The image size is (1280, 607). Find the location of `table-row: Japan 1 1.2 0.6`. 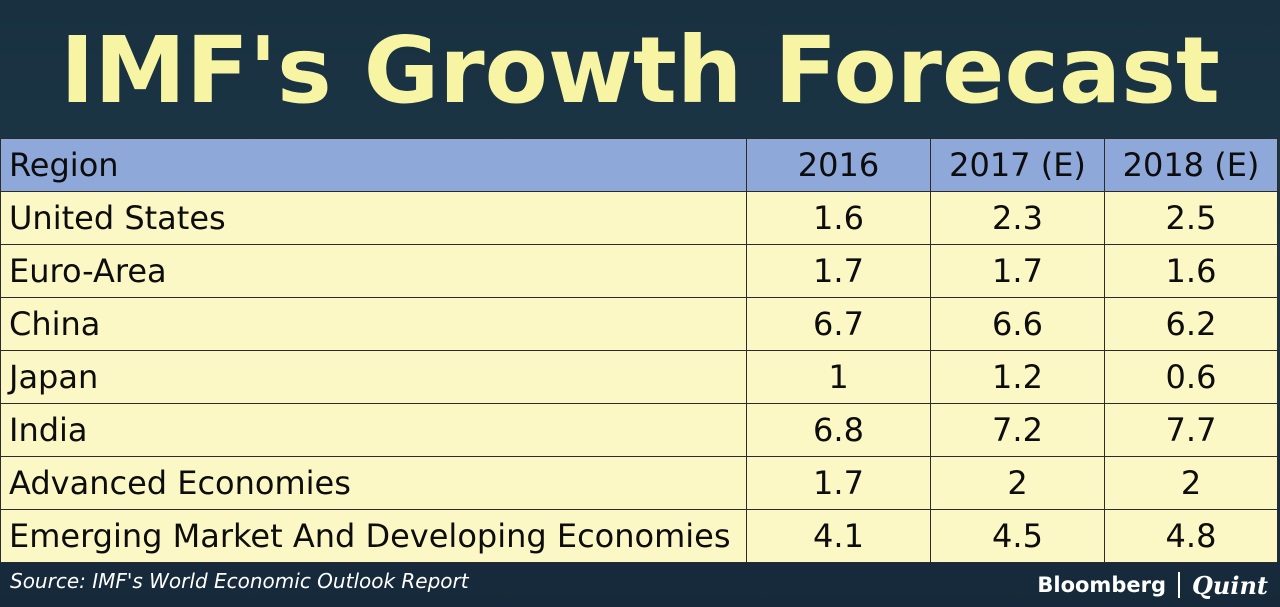

table-row: Japan 1 1.2 0.6 is located at coordinates (639, 377).